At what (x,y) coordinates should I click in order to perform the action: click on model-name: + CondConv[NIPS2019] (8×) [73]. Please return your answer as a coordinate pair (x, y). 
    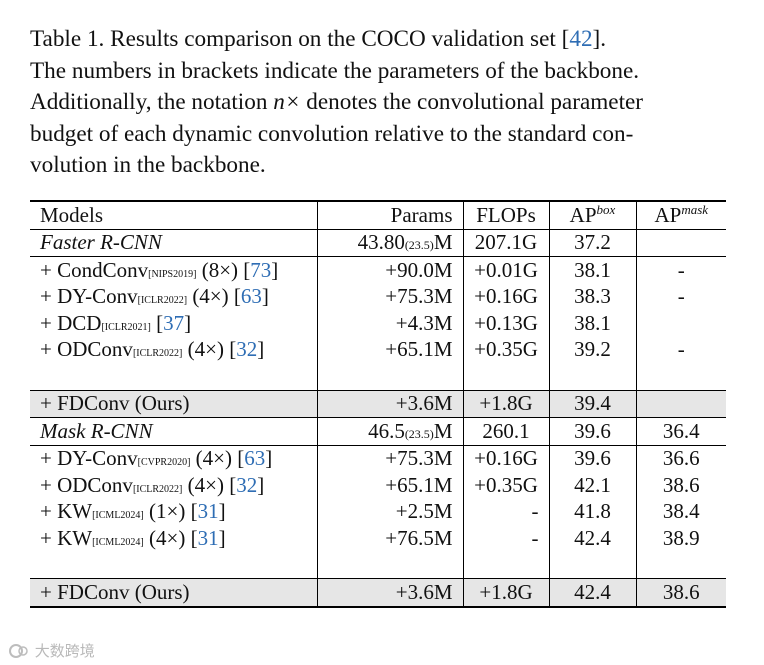
    Looking at the image, I should click on (174, 270).